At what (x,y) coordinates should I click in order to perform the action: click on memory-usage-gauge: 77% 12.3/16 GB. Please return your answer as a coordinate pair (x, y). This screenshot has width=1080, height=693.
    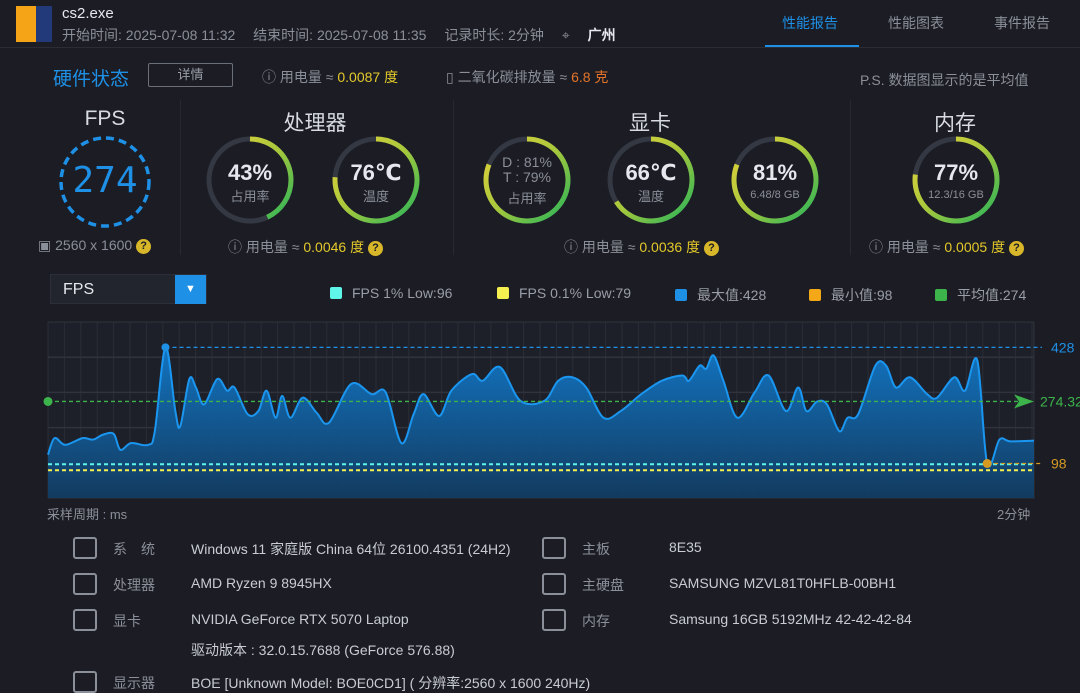
    Looking at the image, I should click on (956, 180).